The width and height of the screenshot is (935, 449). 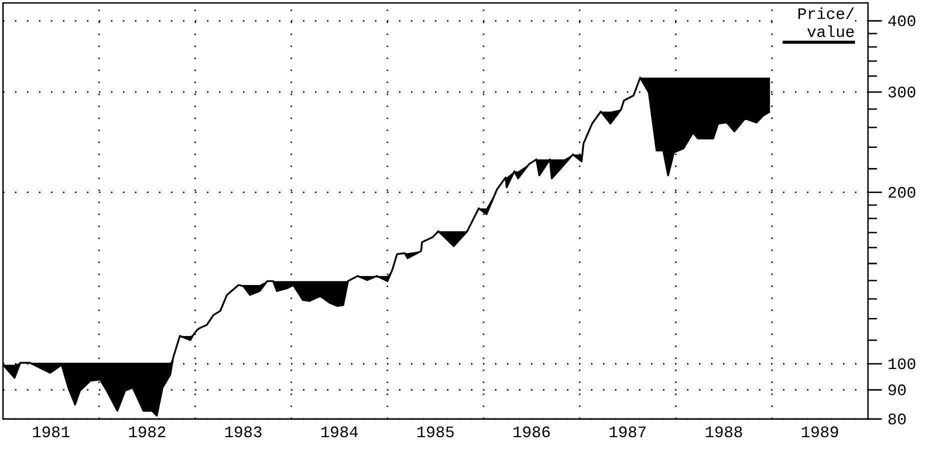 I want to click on x-tick-label: 1984, so click(x=339, y=432).